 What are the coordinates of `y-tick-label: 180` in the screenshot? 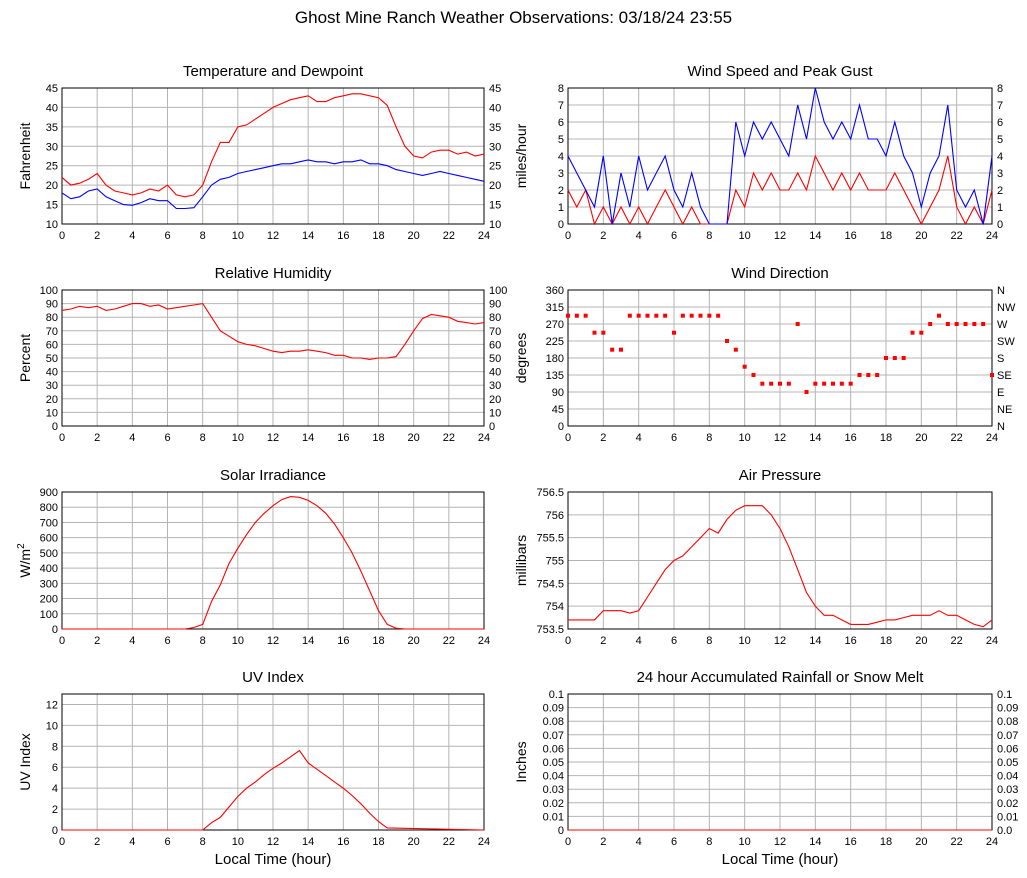 It's located at (555, 359).